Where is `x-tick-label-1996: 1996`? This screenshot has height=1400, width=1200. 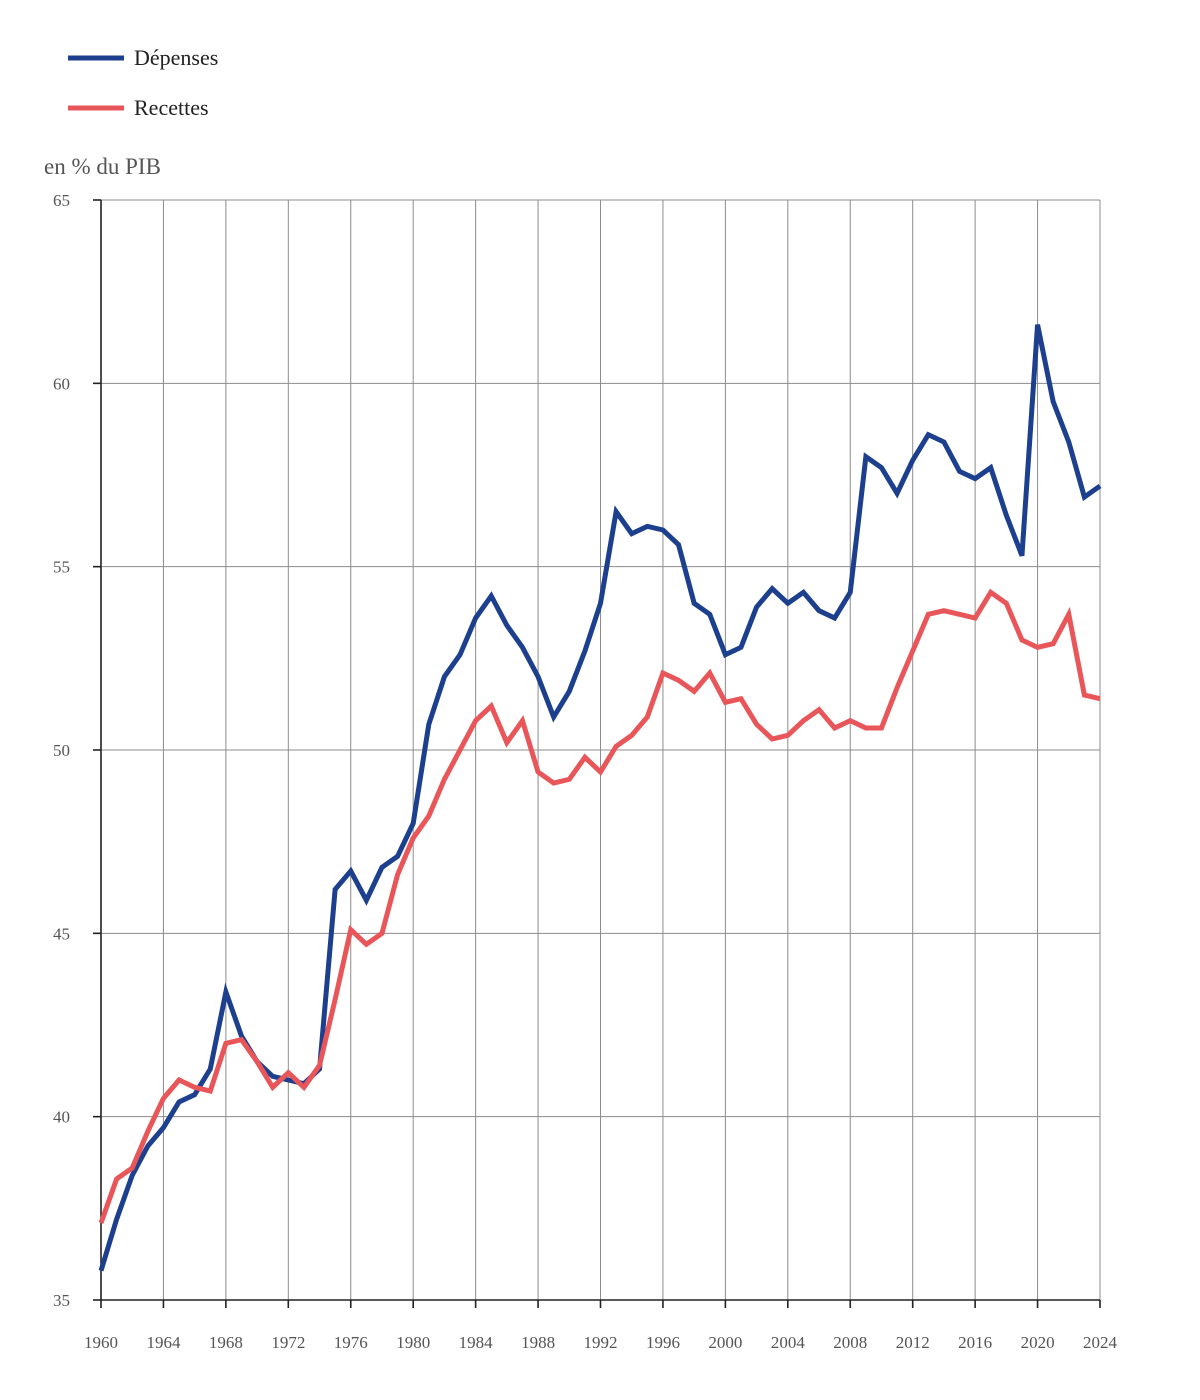 x-tick-label-1996: 1996 is located at coordinates (663, 1342).